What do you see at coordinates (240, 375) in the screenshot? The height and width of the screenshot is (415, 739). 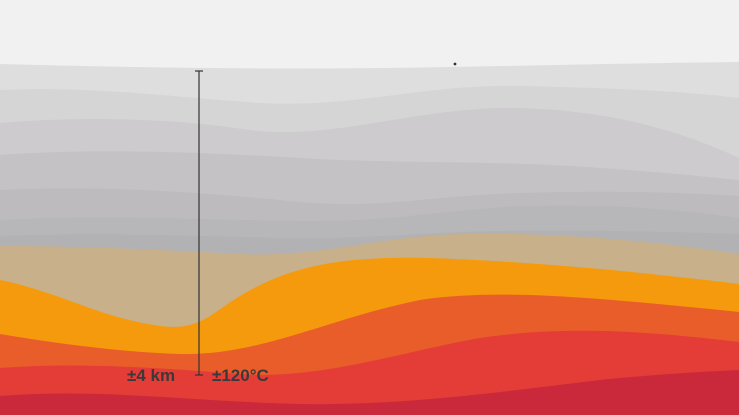 I see `temperature-label: ±120°C` at bounding box center [240, 375].